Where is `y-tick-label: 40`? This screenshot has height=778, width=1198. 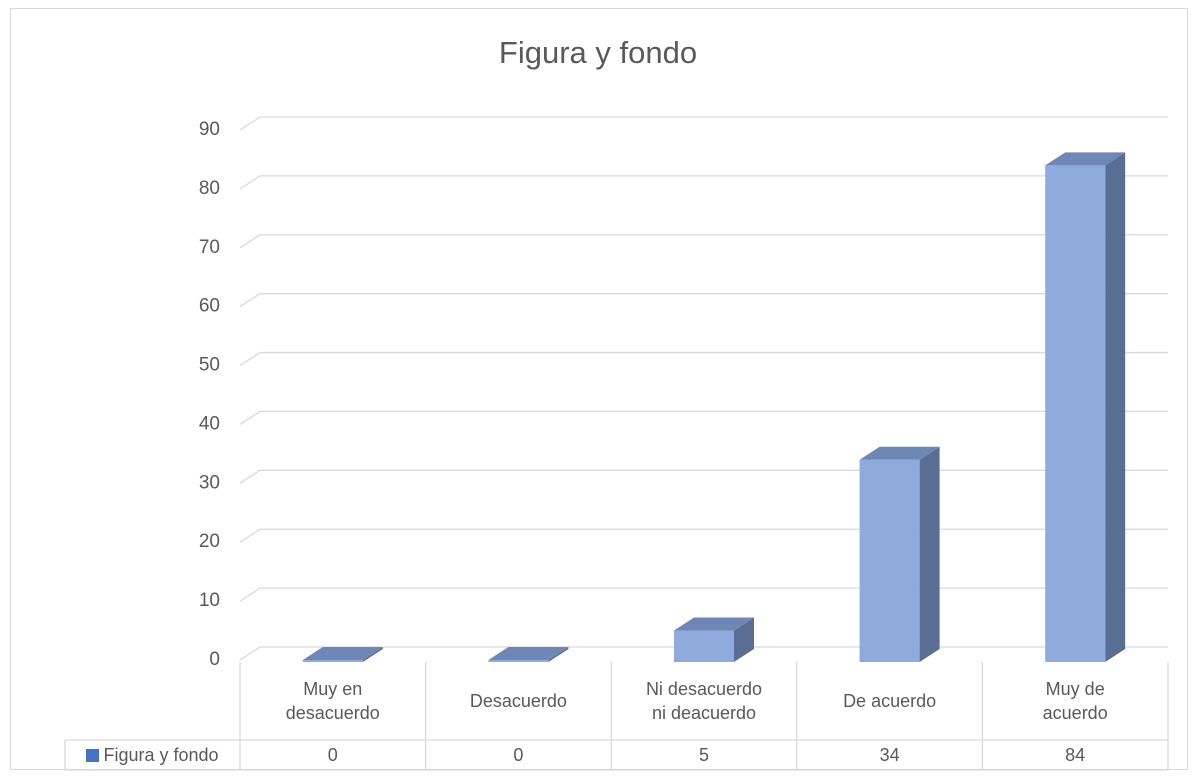 y-tick-label: 40 is located at coordinates (209, 423).